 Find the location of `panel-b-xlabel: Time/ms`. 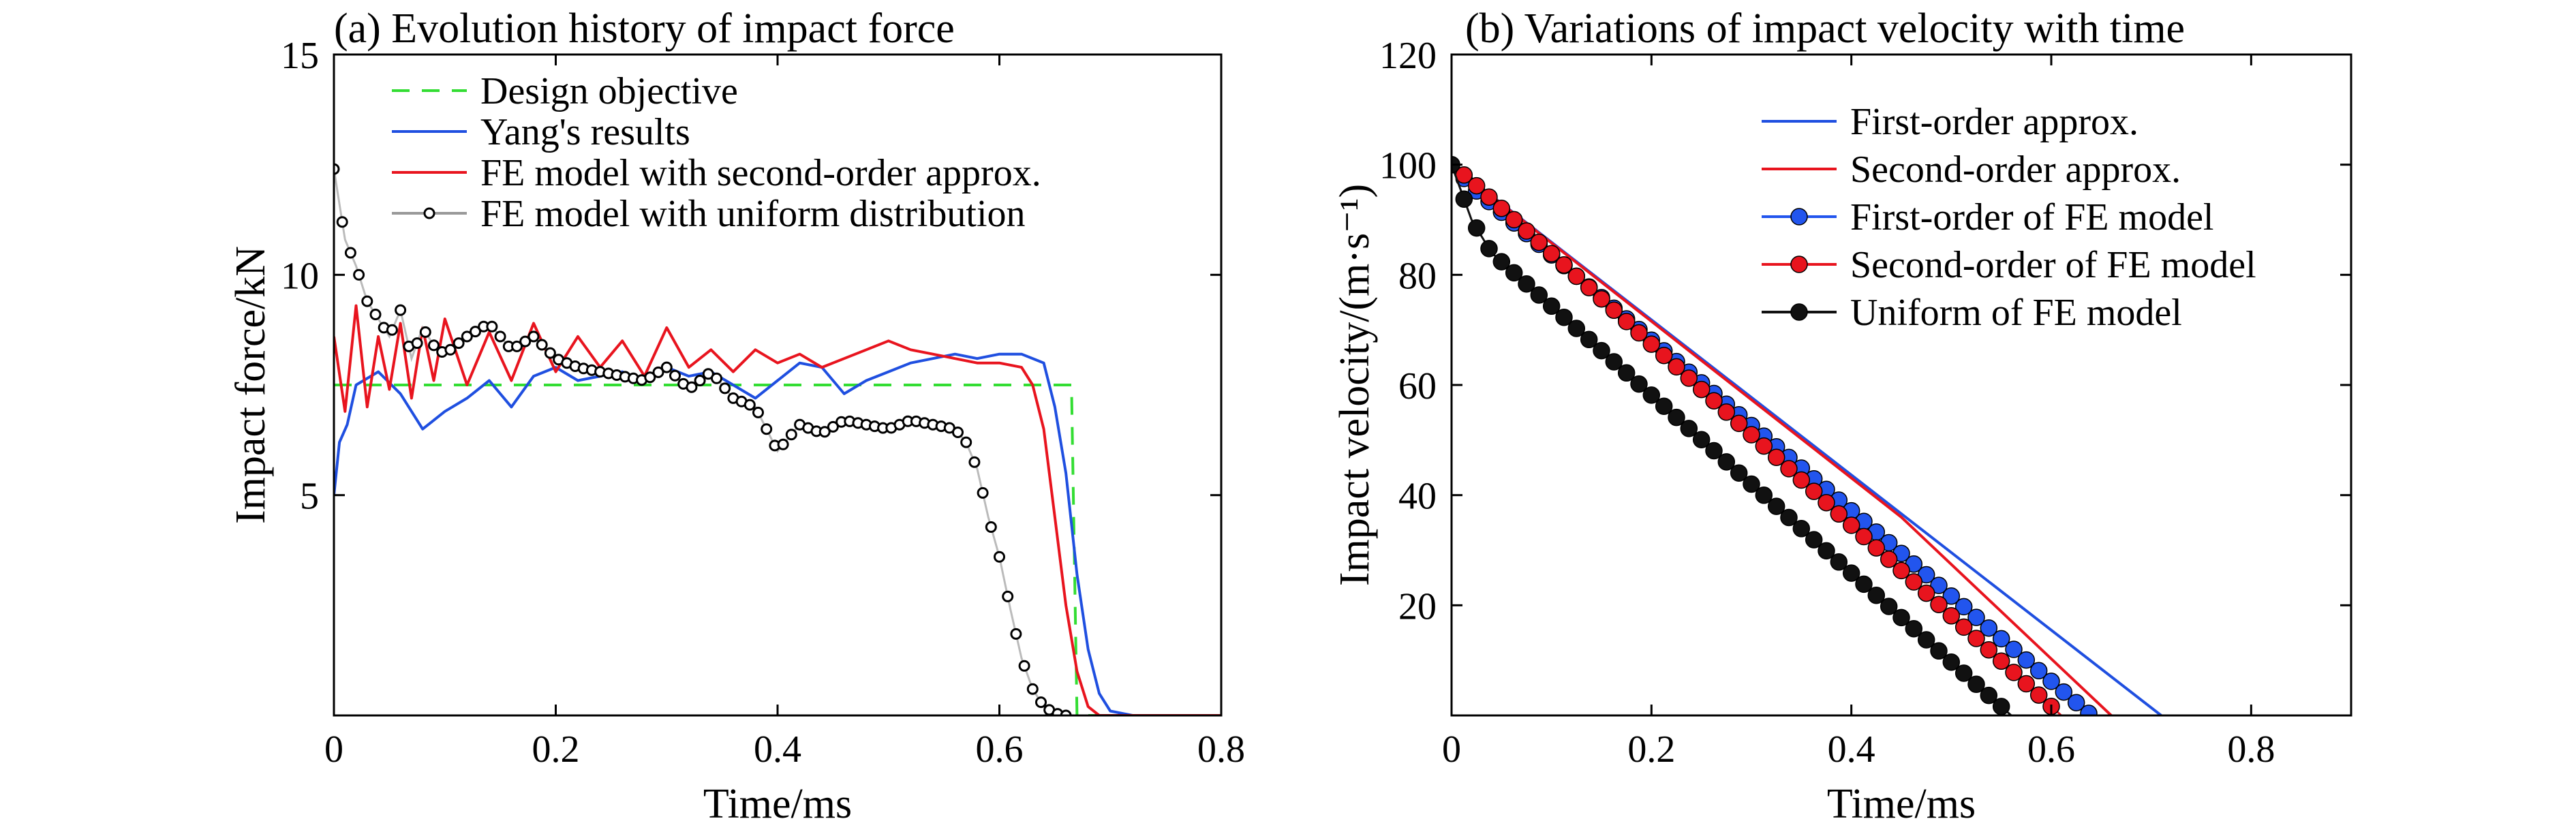

panel-b-xlabel: Time/ms is located at coordinates (1901, 804).